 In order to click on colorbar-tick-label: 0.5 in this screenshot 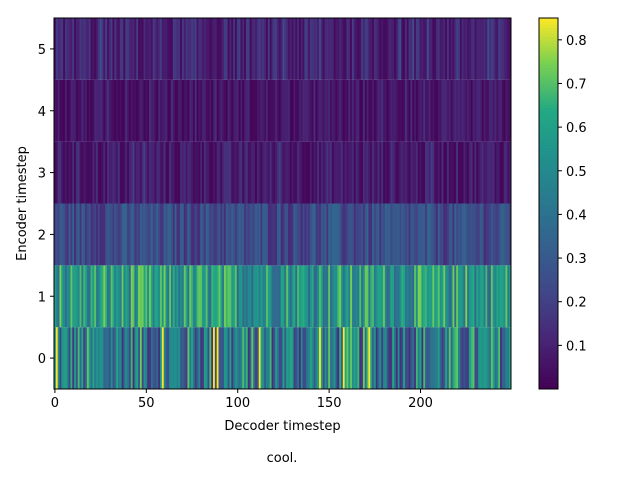, I will do `click(576, 172)`.